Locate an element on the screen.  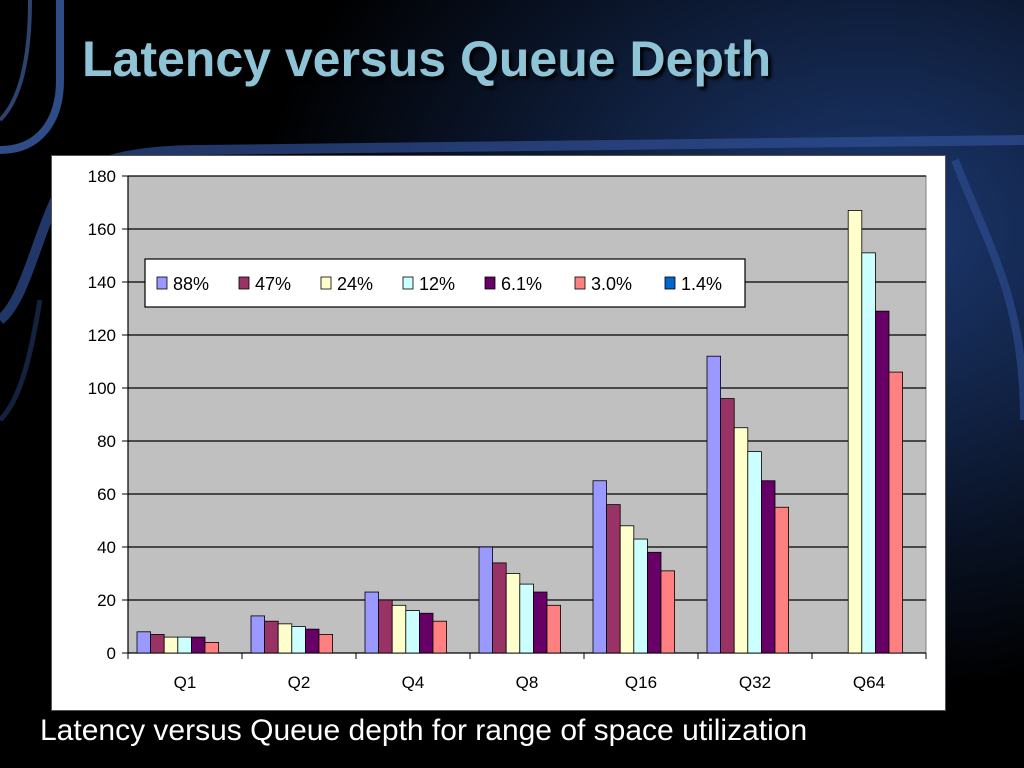
bar-88%-Q8 is located at coordinates (486, 600).